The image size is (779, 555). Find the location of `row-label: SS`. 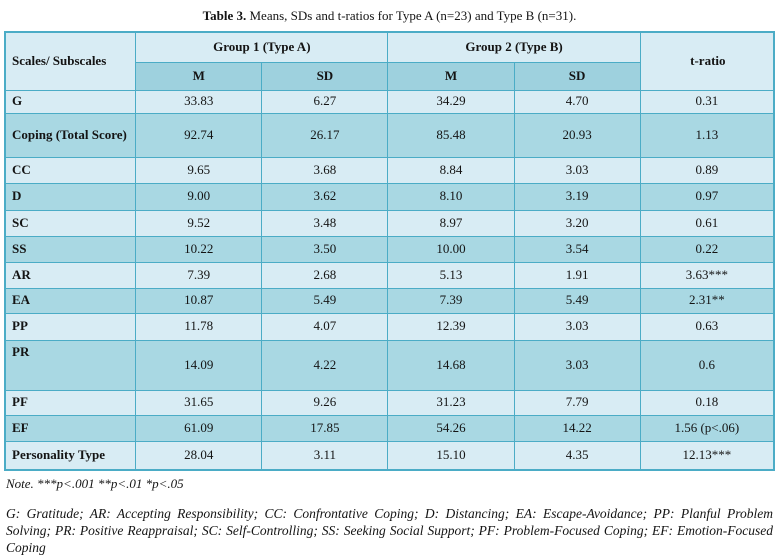

row-label: SS is located at coordinates (70, 249).